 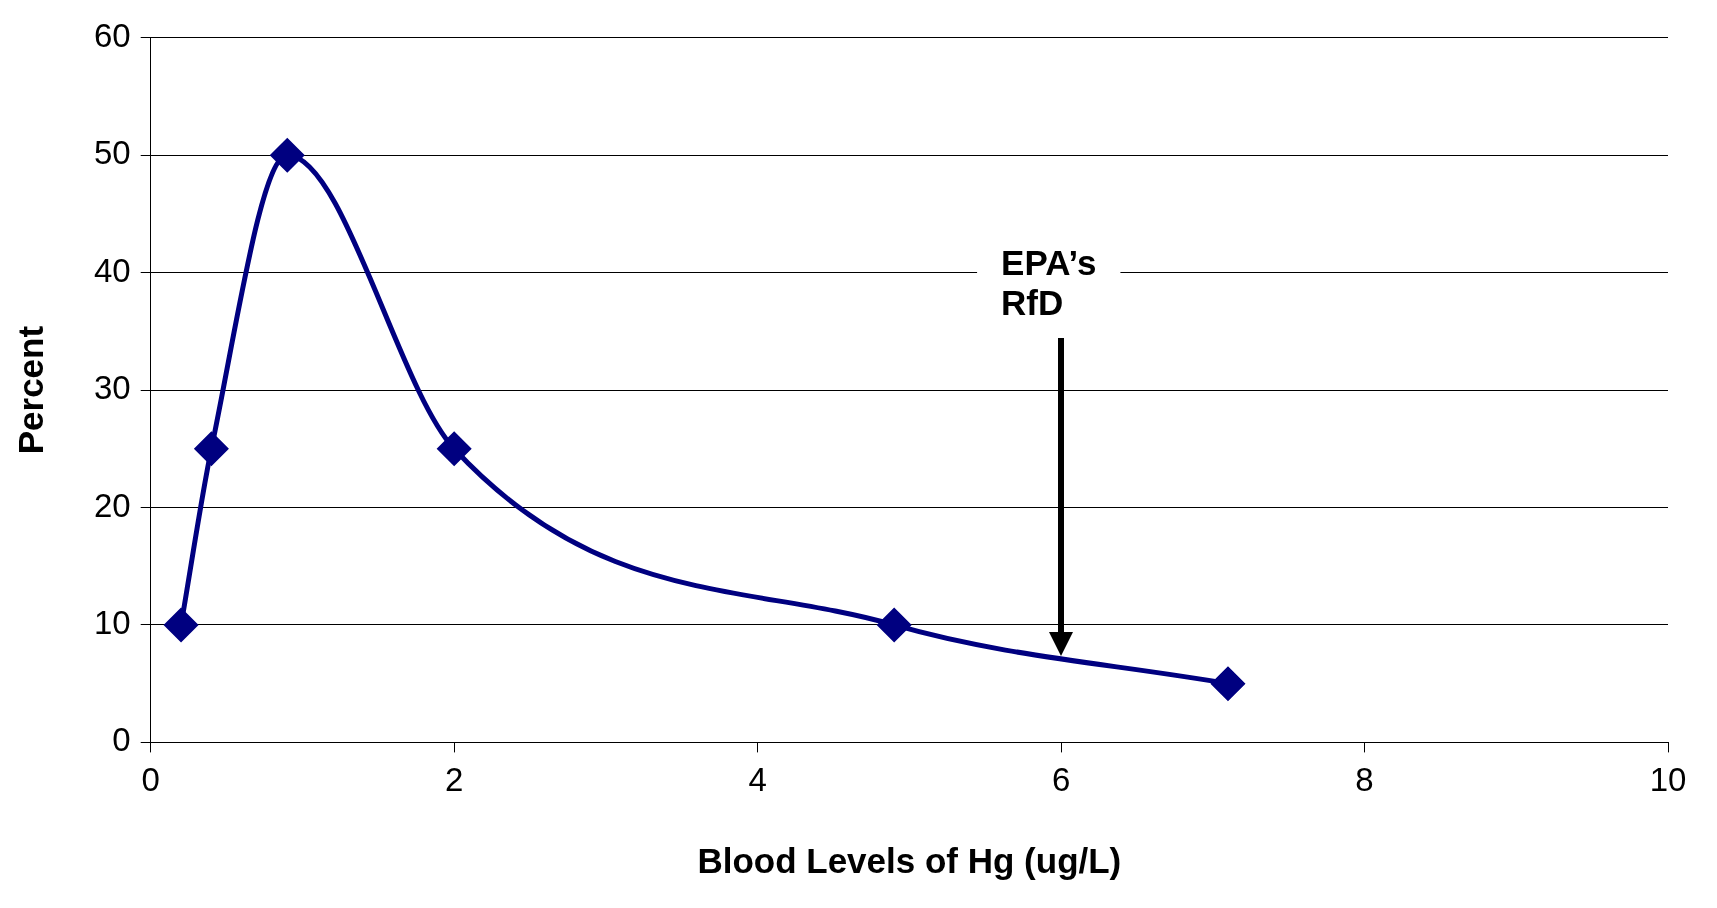 What do you see at coordinates (757, 780) in the screenshot?
I see `x-tick-label: 4` at bounding box center [757, 780].